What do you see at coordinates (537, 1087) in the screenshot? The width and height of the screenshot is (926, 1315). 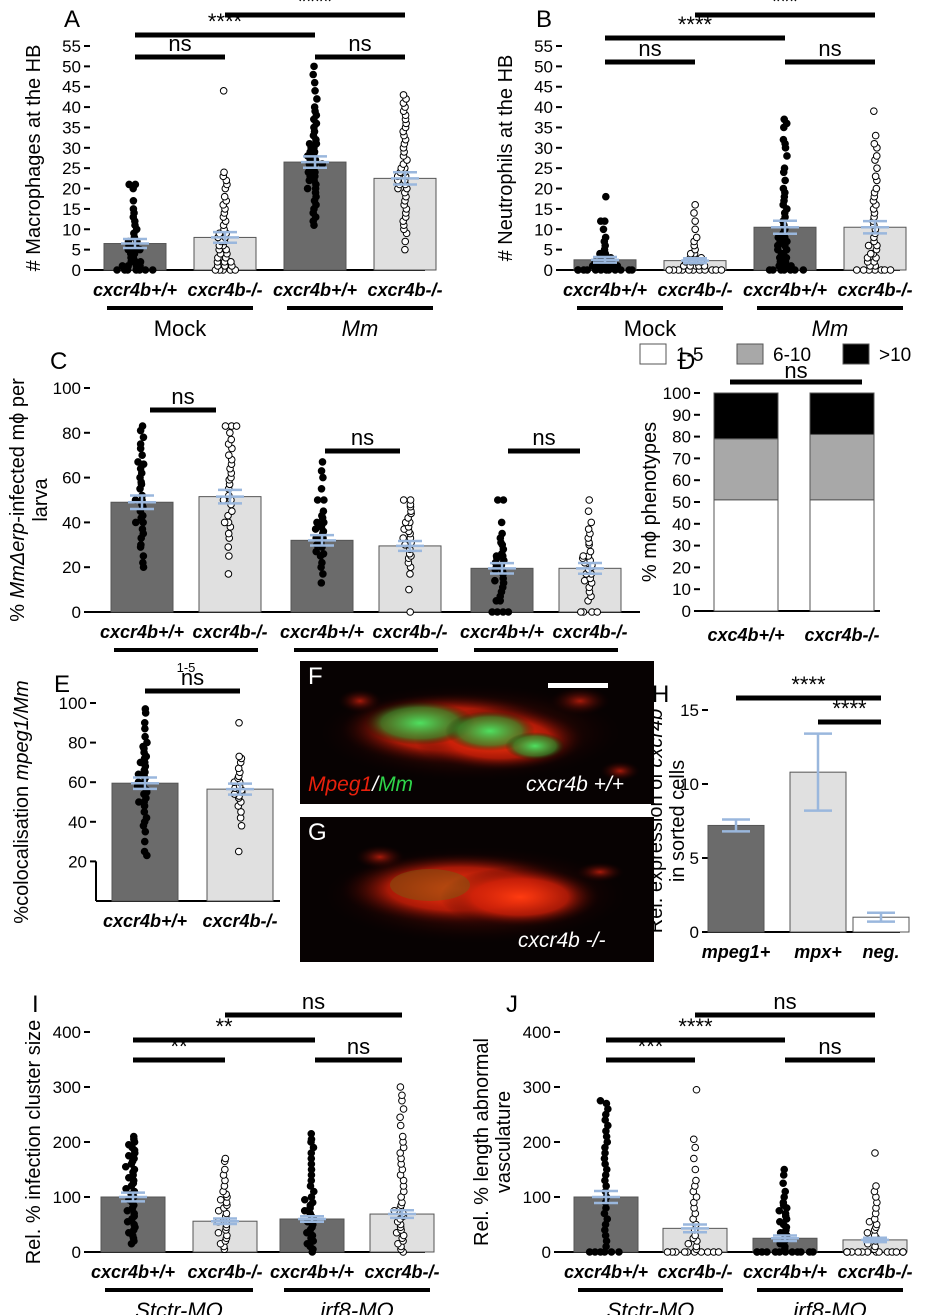 I see `y-tick-label: 300` at bounding box center [537, 1087].